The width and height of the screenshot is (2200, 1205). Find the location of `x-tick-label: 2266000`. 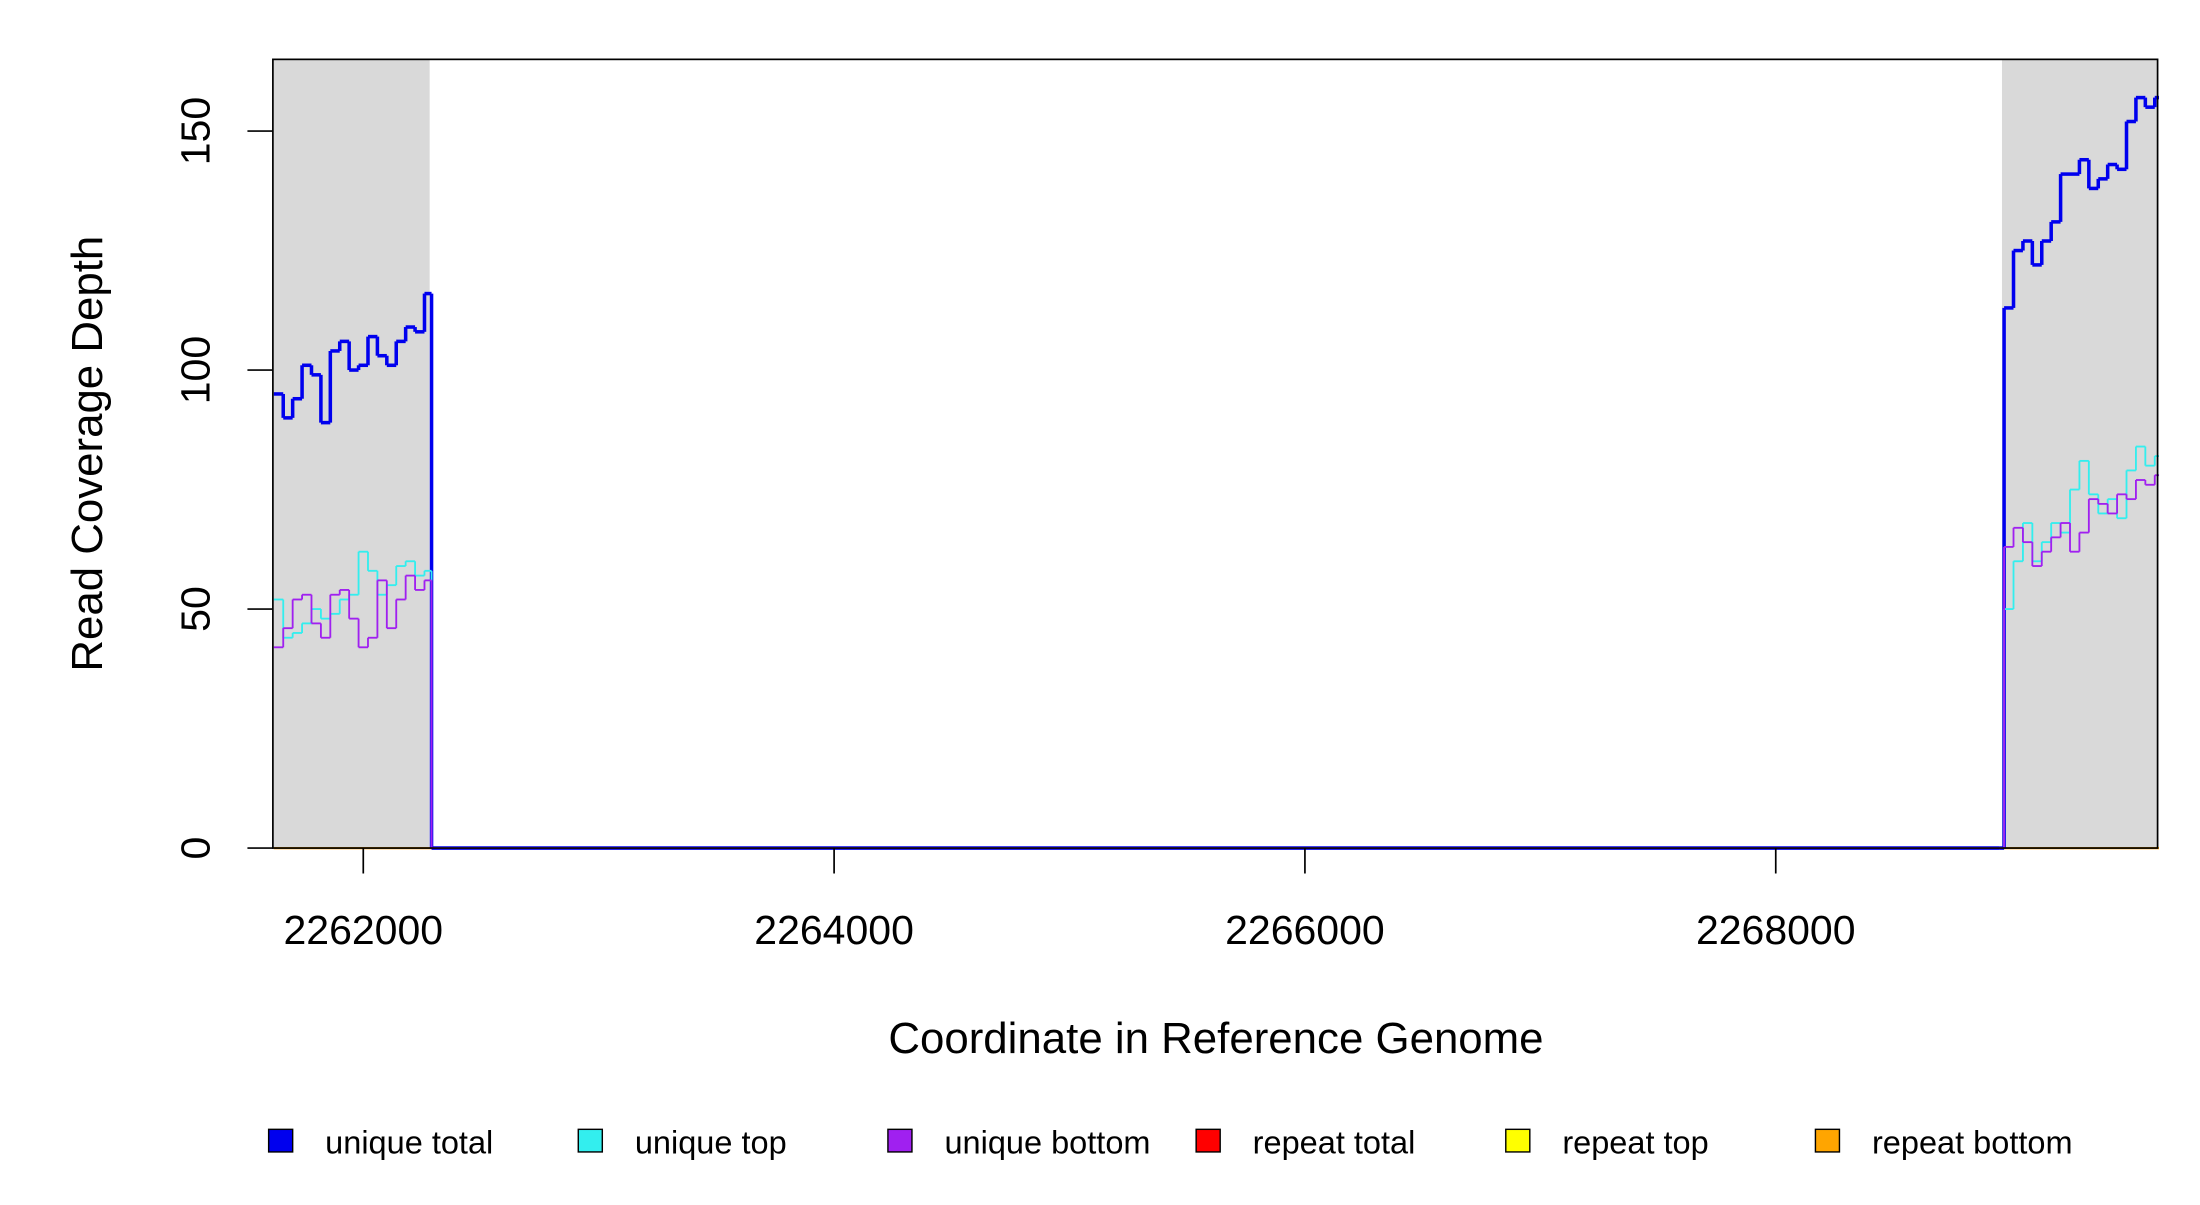

x-tick-label: 2266000 is located at coordinates (1305, 930).